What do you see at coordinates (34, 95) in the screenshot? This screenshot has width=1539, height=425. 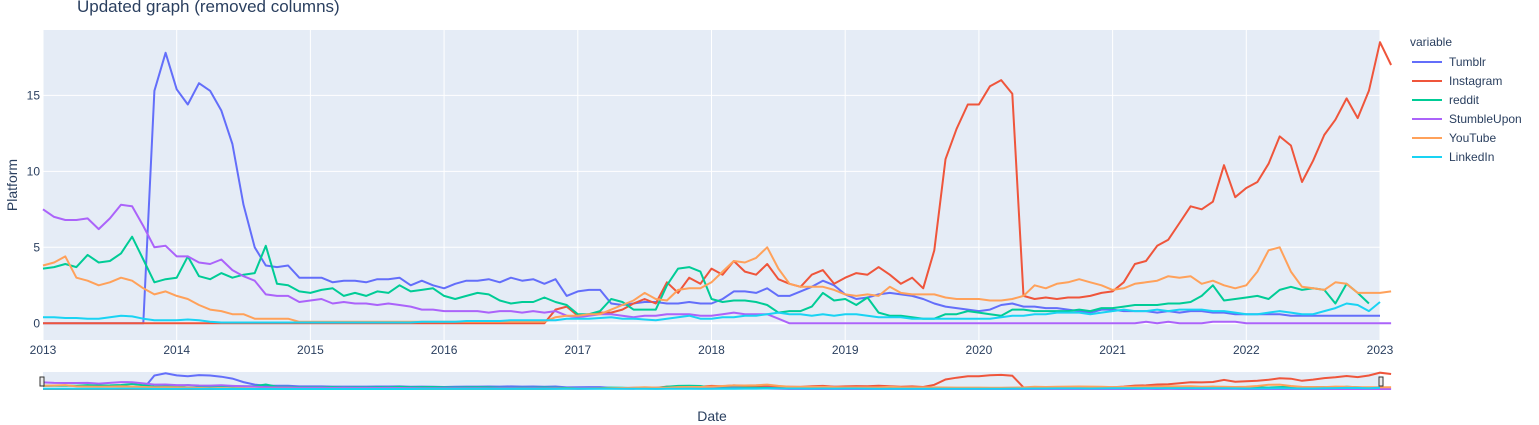 I see `y-tick-label: 15` at bounding box center [34, 95].